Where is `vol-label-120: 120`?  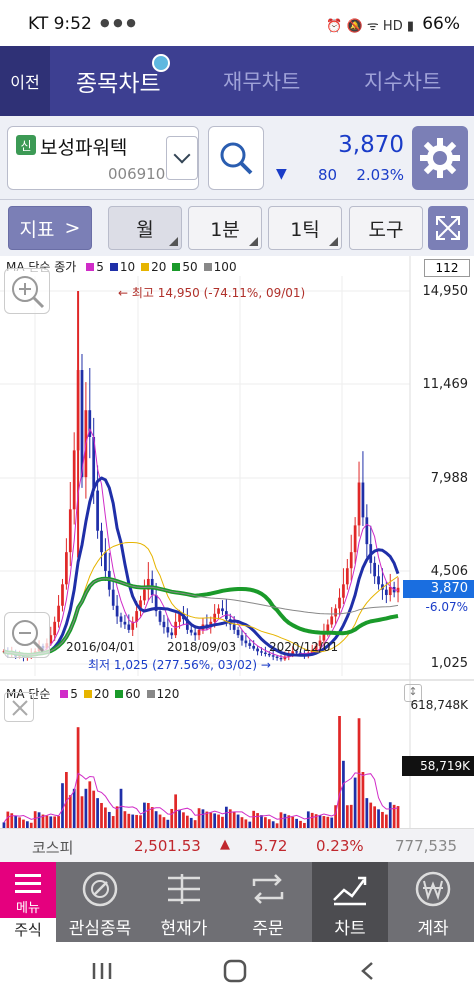 vol-label-120: 120 is located at coordinates (168, 694).